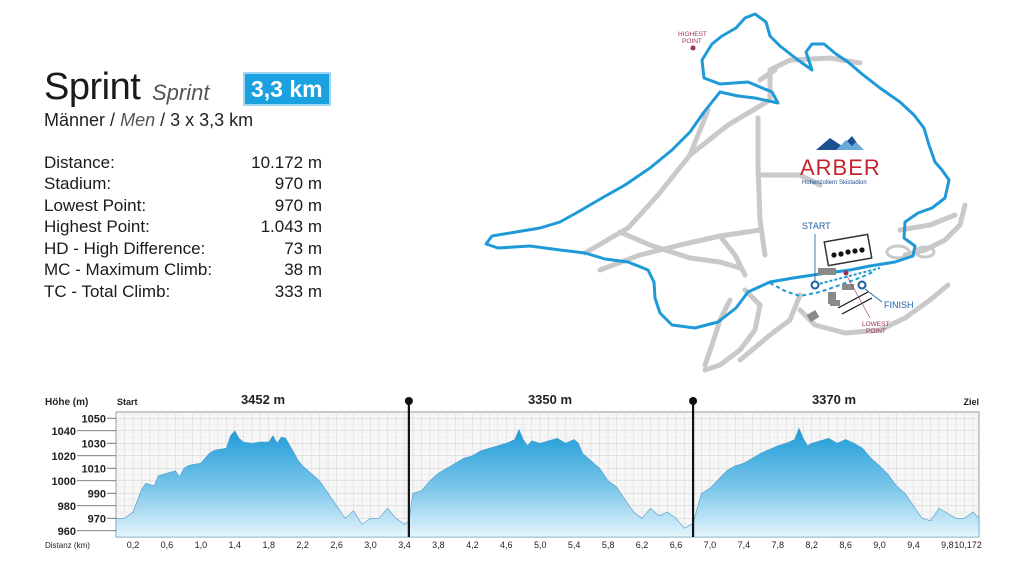  What do you see at coordinates (125, 248) in the screenshot?
I see `stat-label: HD - High Difference:` at bounding box center [125, 248].